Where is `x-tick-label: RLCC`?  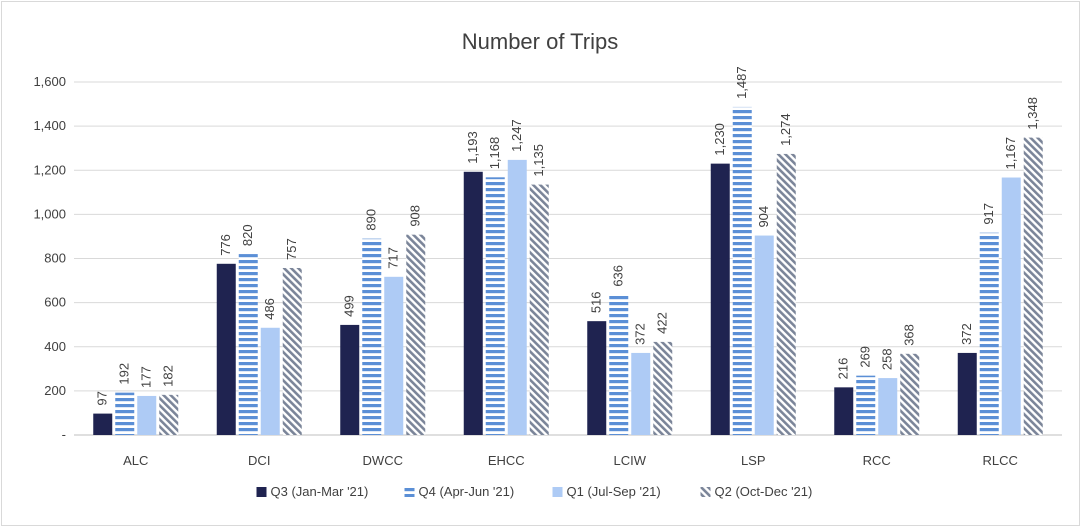 x-tick-label: RLCC is located at coordinates (1000, 460).